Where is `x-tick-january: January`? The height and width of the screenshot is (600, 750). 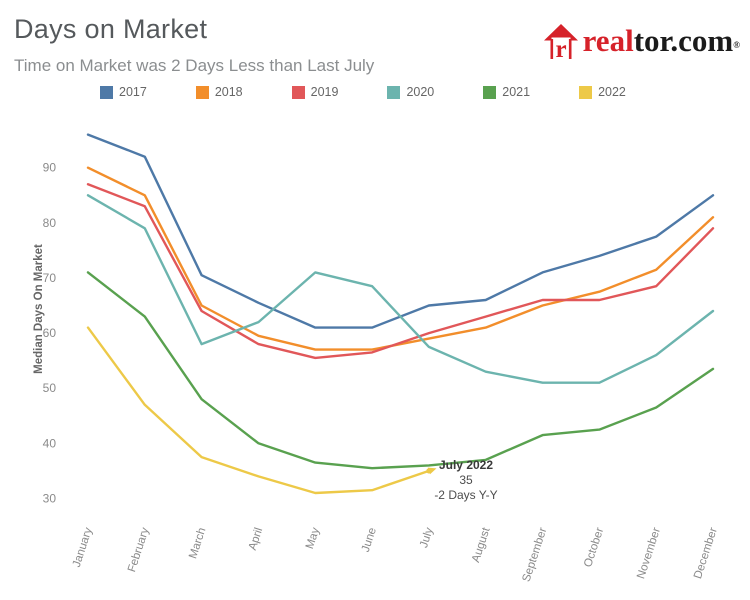
x-tick-january: January is located at coordinates (83, 547).